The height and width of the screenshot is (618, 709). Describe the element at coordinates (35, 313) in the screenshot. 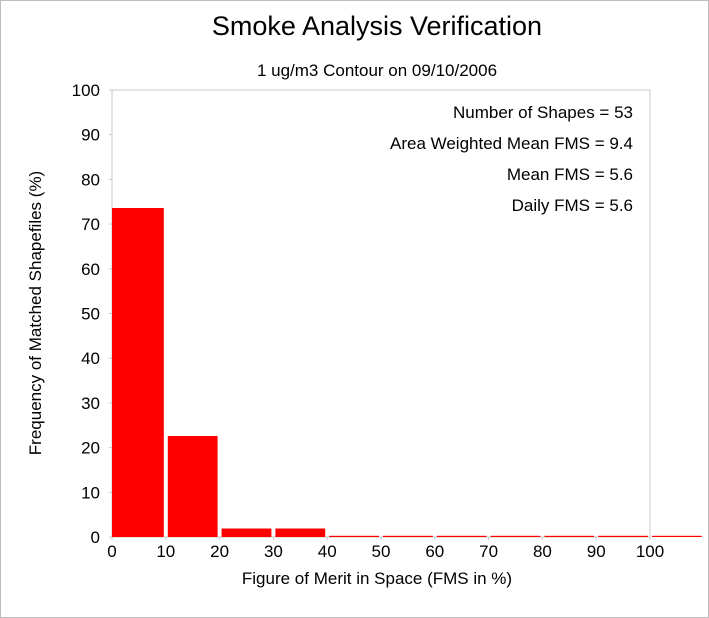

I see `y-axis-label: Frequency of Matched Shapefiles (%)` at that location.